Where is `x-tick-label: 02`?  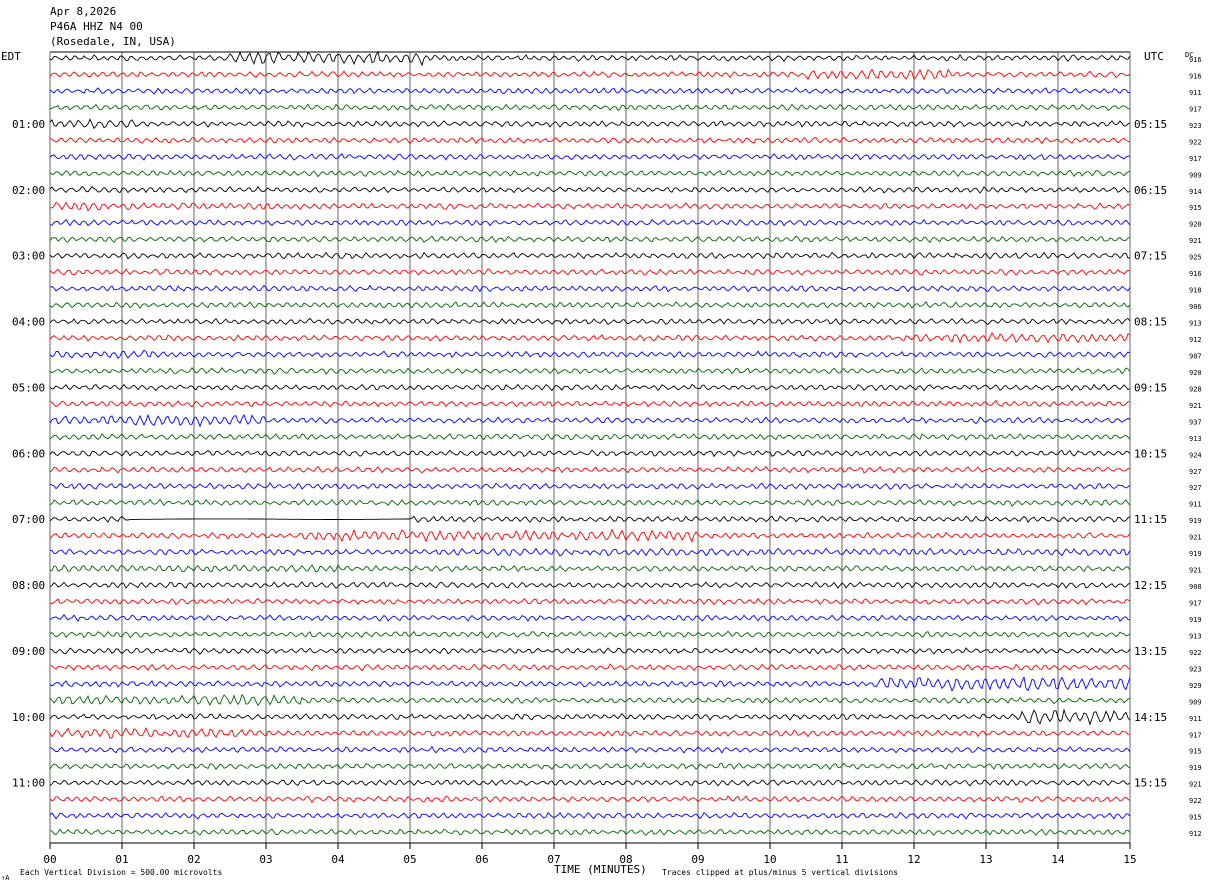
x-tick-label: 02 is located at coordinates (193, 859).